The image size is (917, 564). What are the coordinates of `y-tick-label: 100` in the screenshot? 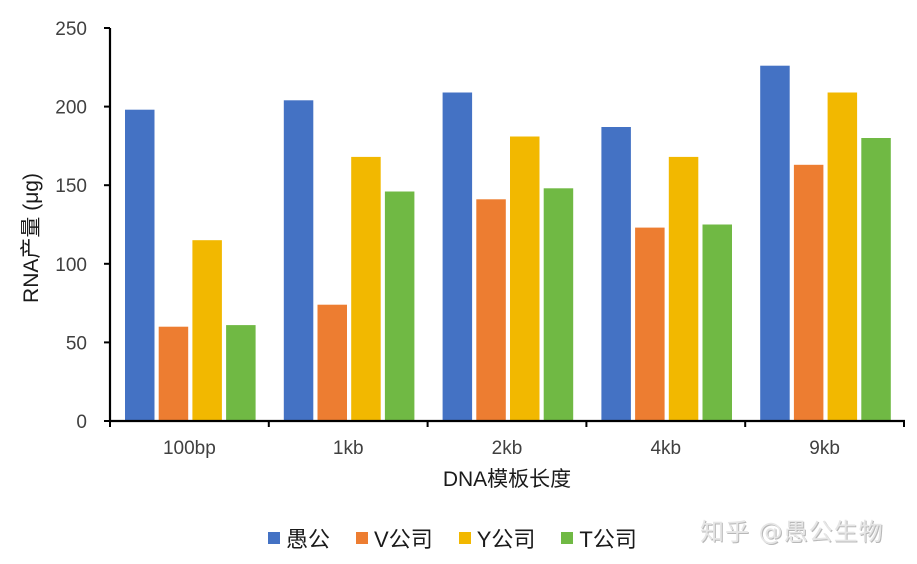 It's located at (71, 265).